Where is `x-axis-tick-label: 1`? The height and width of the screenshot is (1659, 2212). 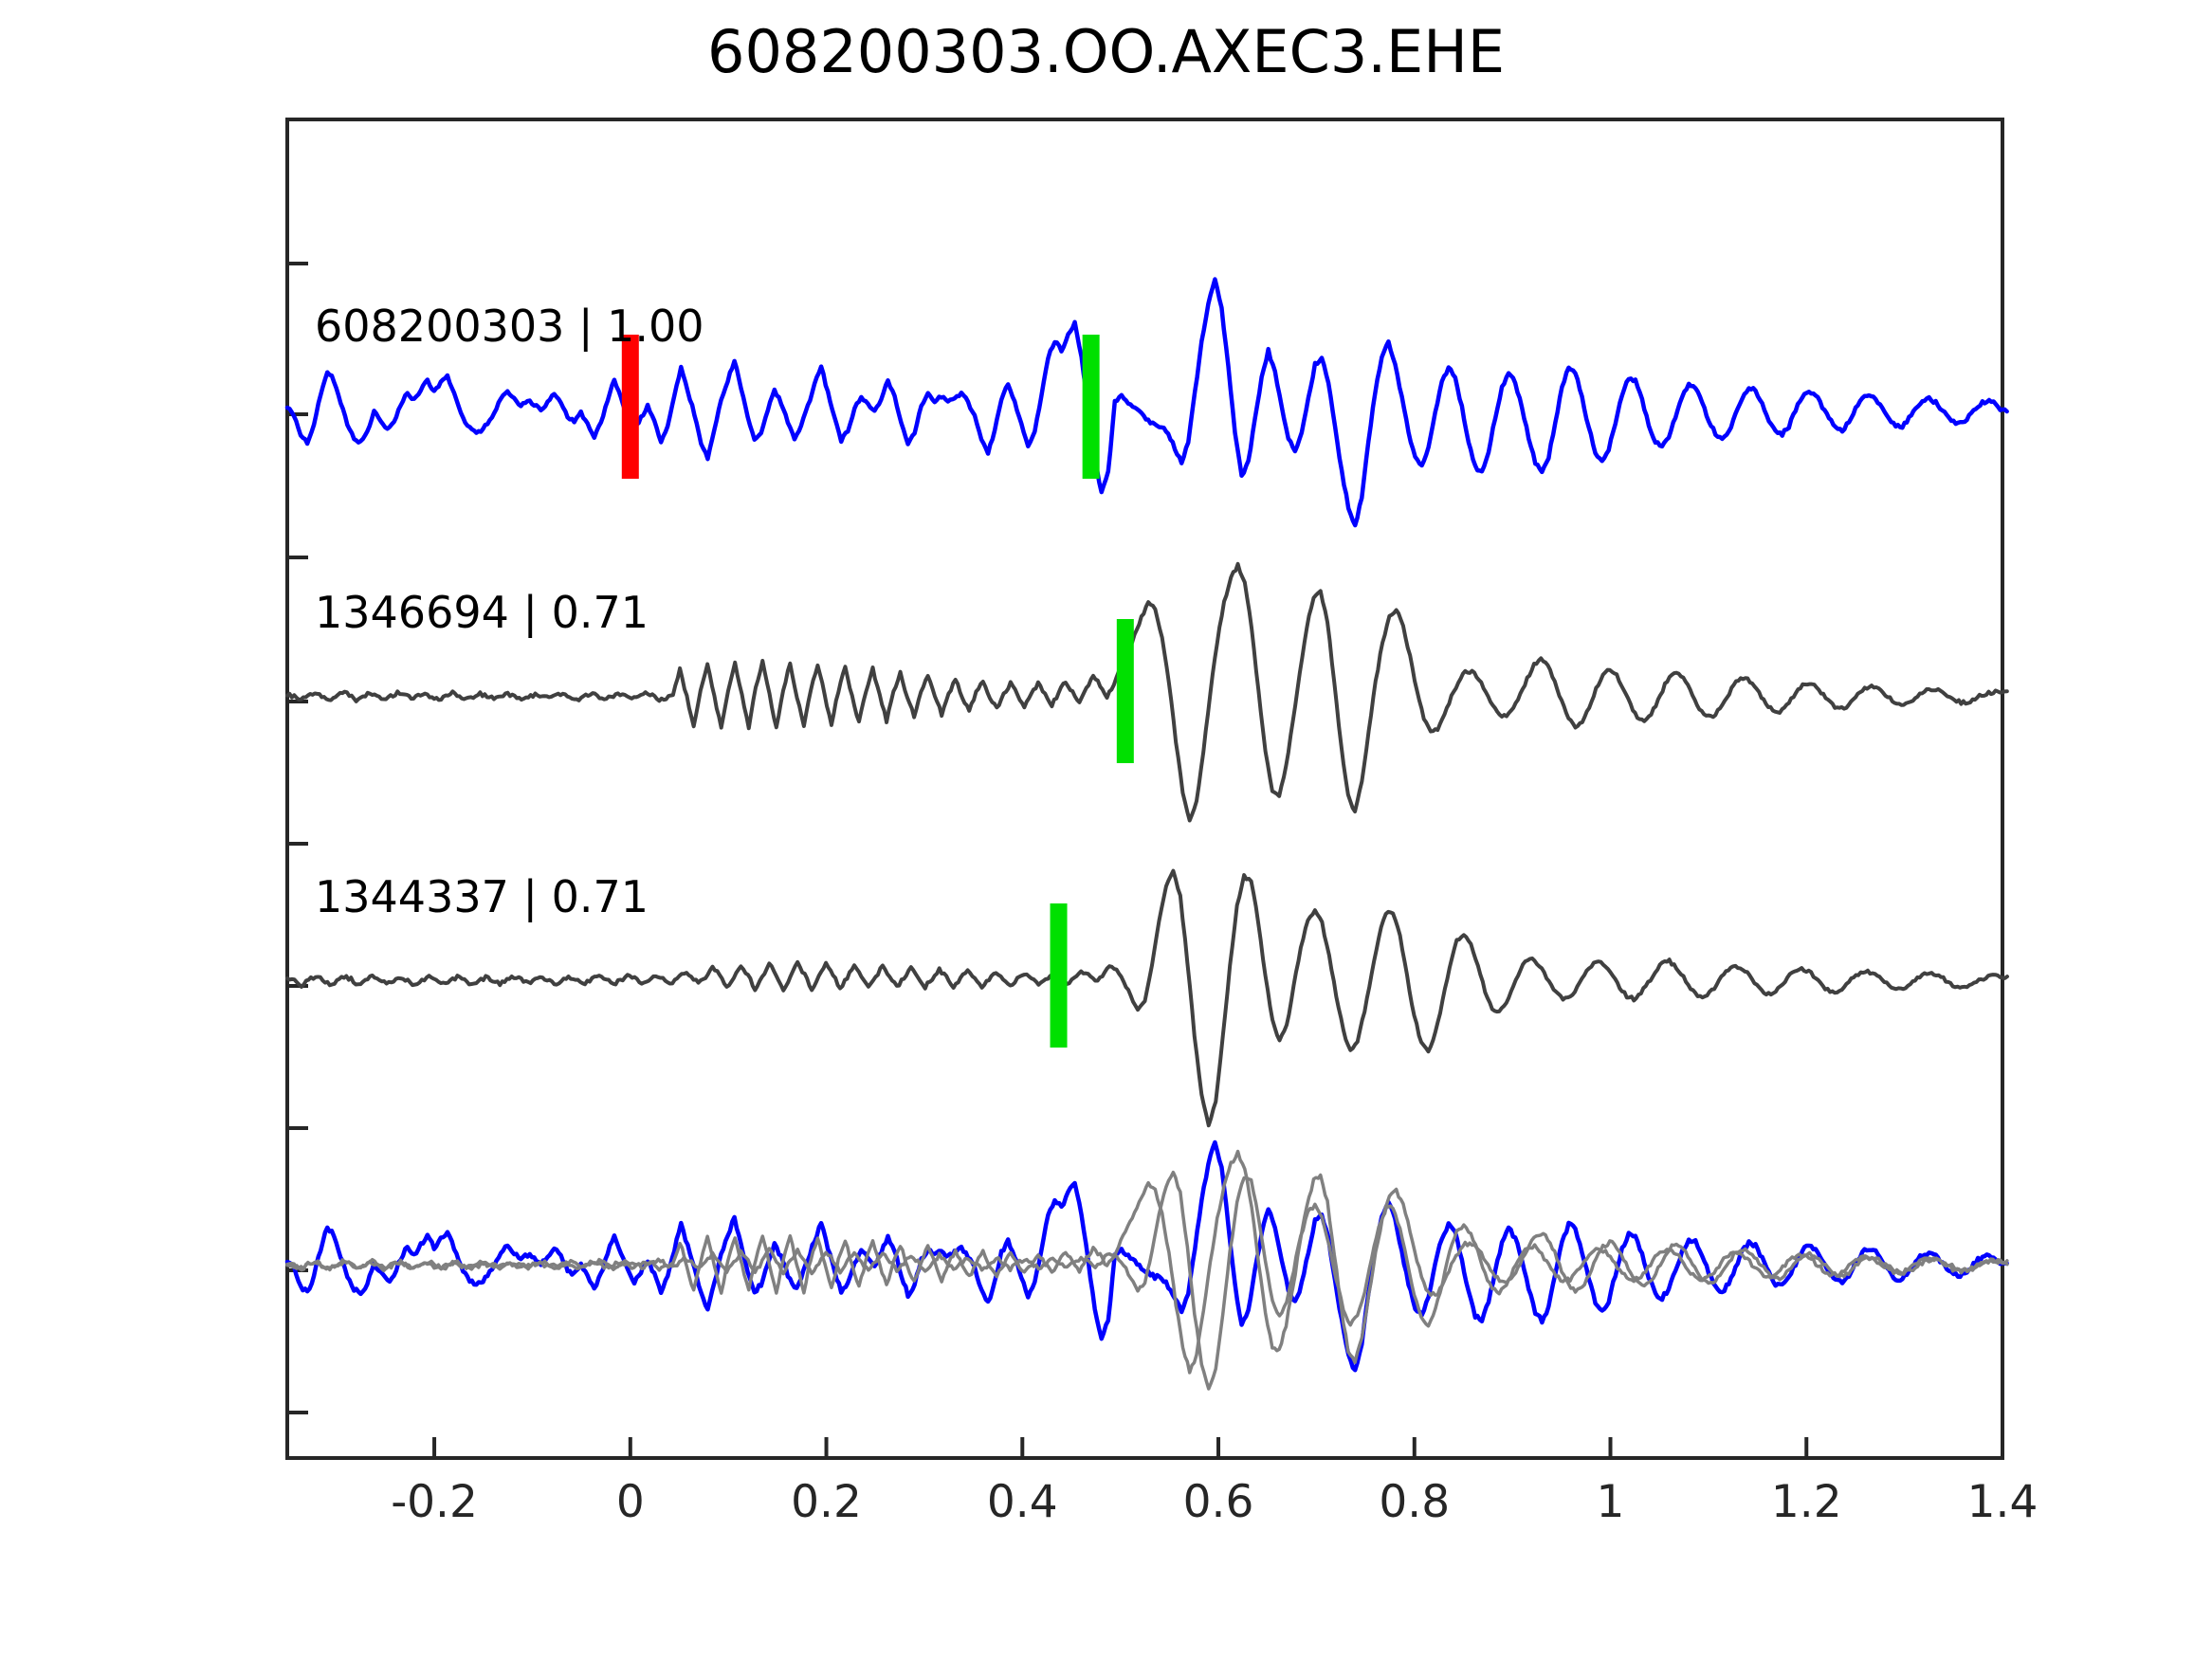 x-axis-tick-label: 1 is located at coordinates (1611, 1502).